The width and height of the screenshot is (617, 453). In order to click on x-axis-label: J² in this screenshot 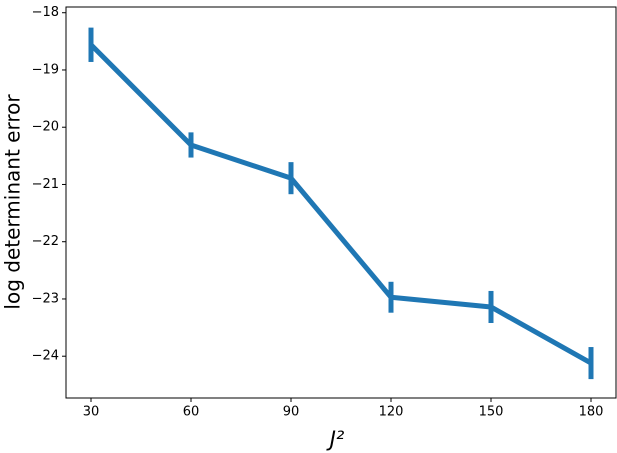, I will do `click(335, 439)`.